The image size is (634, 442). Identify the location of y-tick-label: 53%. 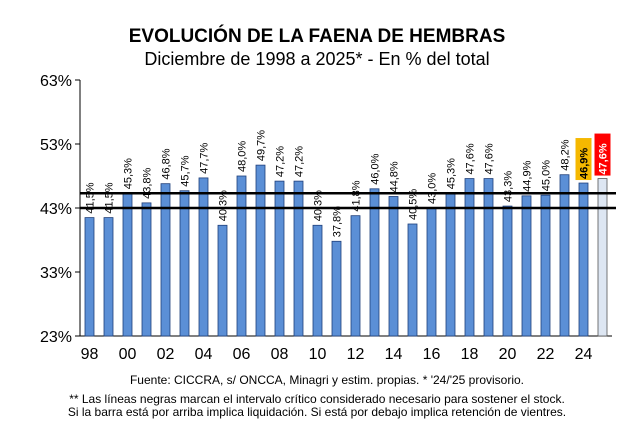
(56, 145).